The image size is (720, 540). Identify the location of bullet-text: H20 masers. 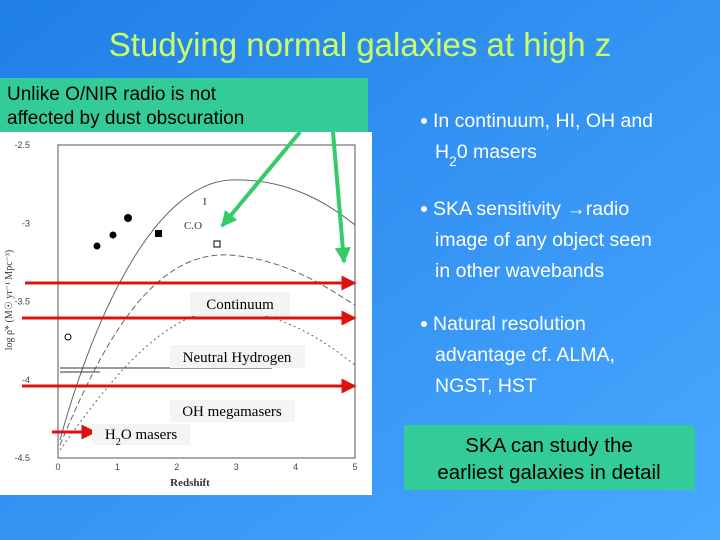
(486, 155).